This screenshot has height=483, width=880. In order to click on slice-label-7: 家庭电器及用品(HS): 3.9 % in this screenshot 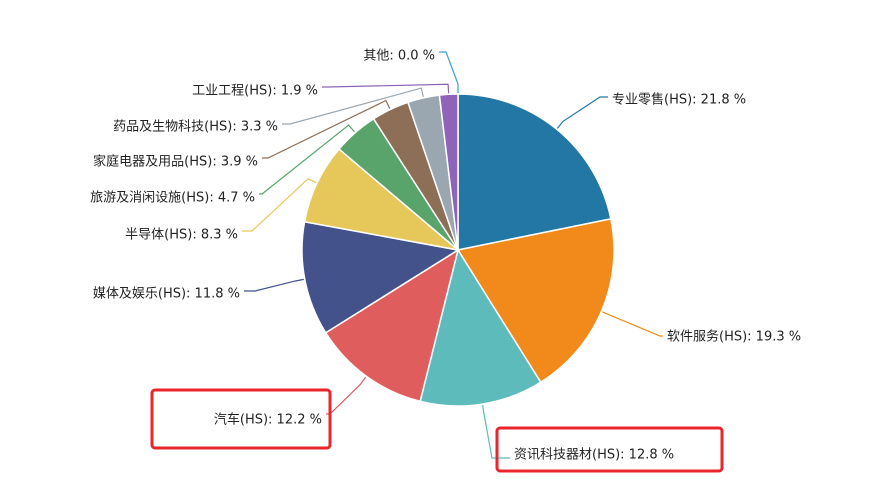, I will do `click(175, 162)`.